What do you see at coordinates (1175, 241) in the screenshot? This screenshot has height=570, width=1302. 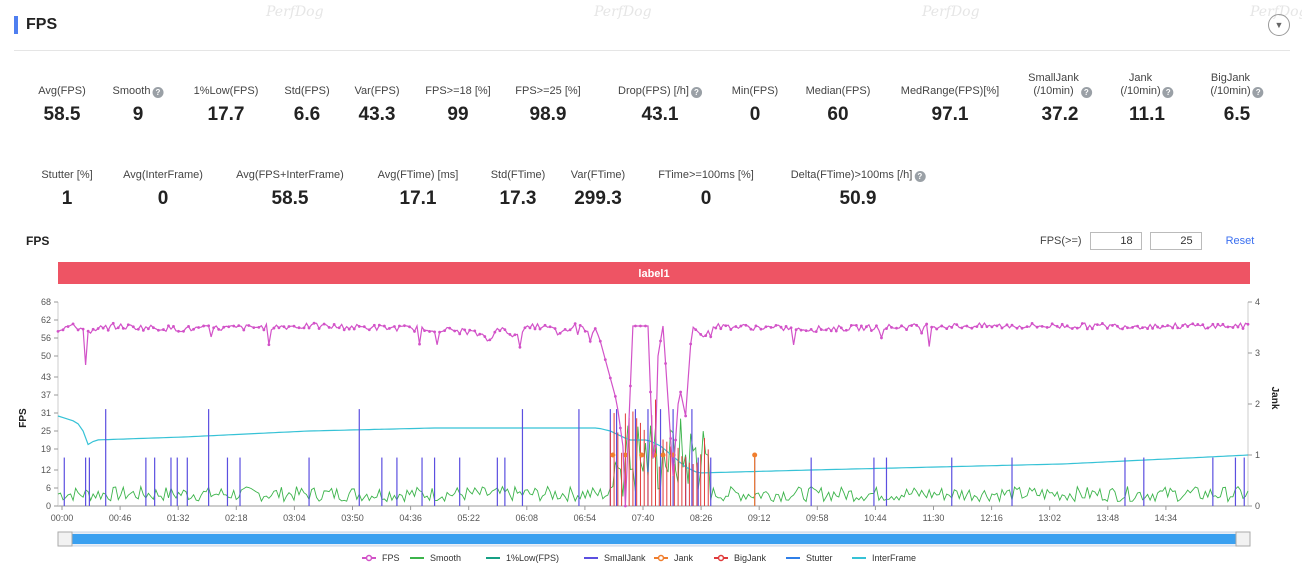 I see `fps-threshold-2-input` at bounding box center [1175, 241].